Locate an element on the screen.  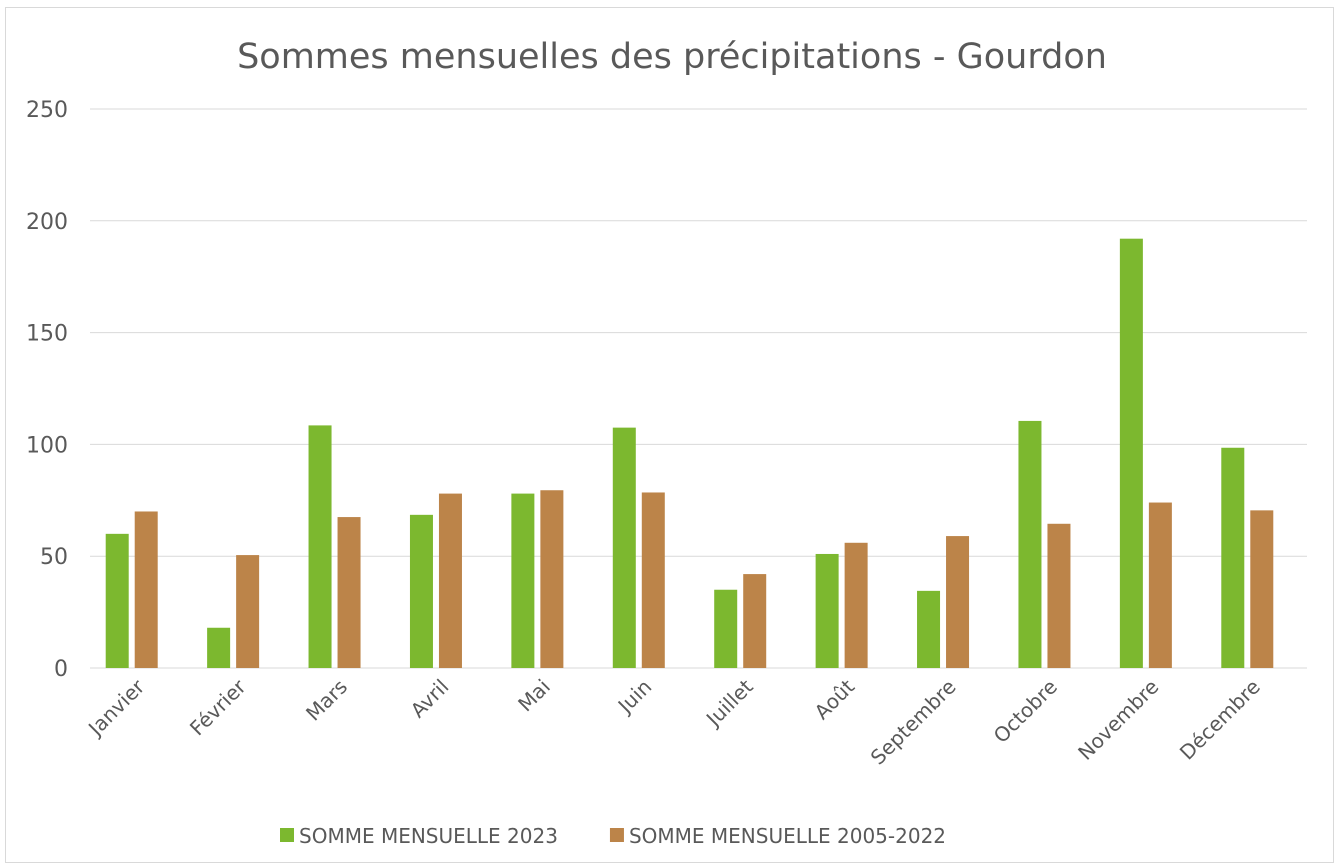
y-tick-label: 250 is located at coordinates (47, 110).